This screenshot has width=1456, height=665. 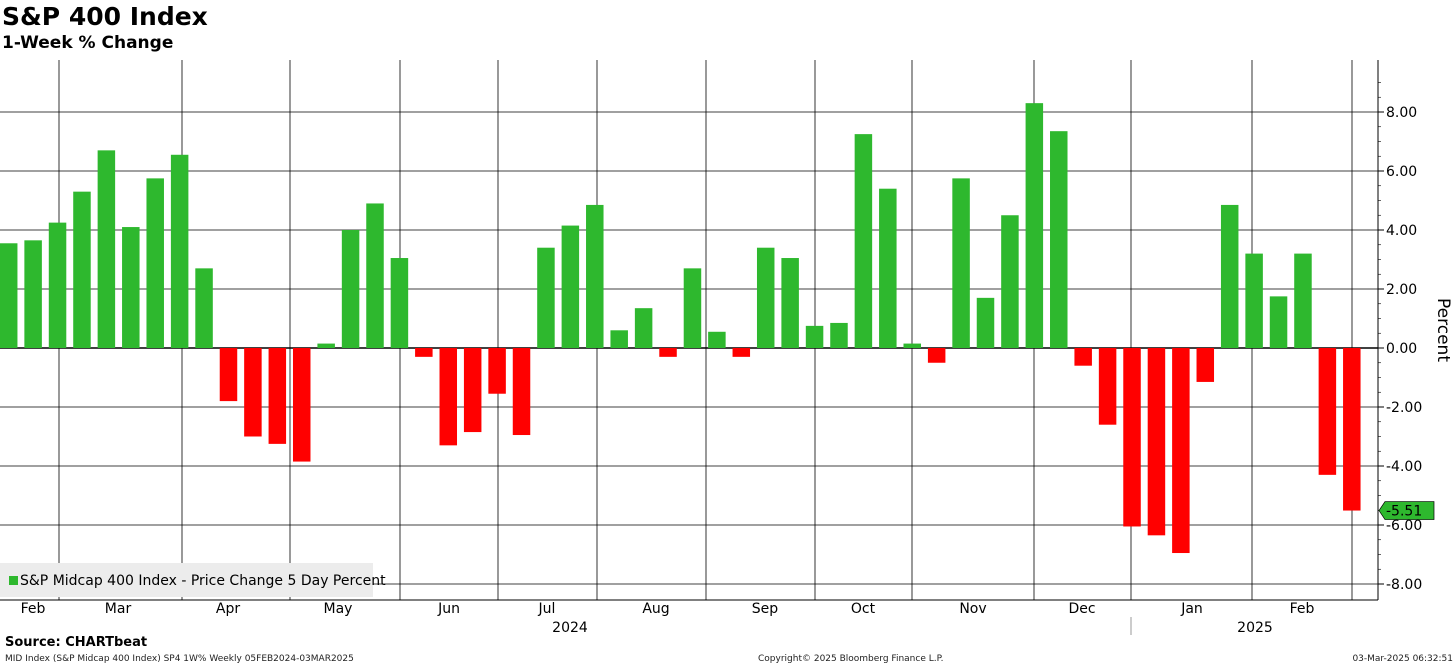 I want to click on x-year-label: 2025, so click(x=1255, y=628).